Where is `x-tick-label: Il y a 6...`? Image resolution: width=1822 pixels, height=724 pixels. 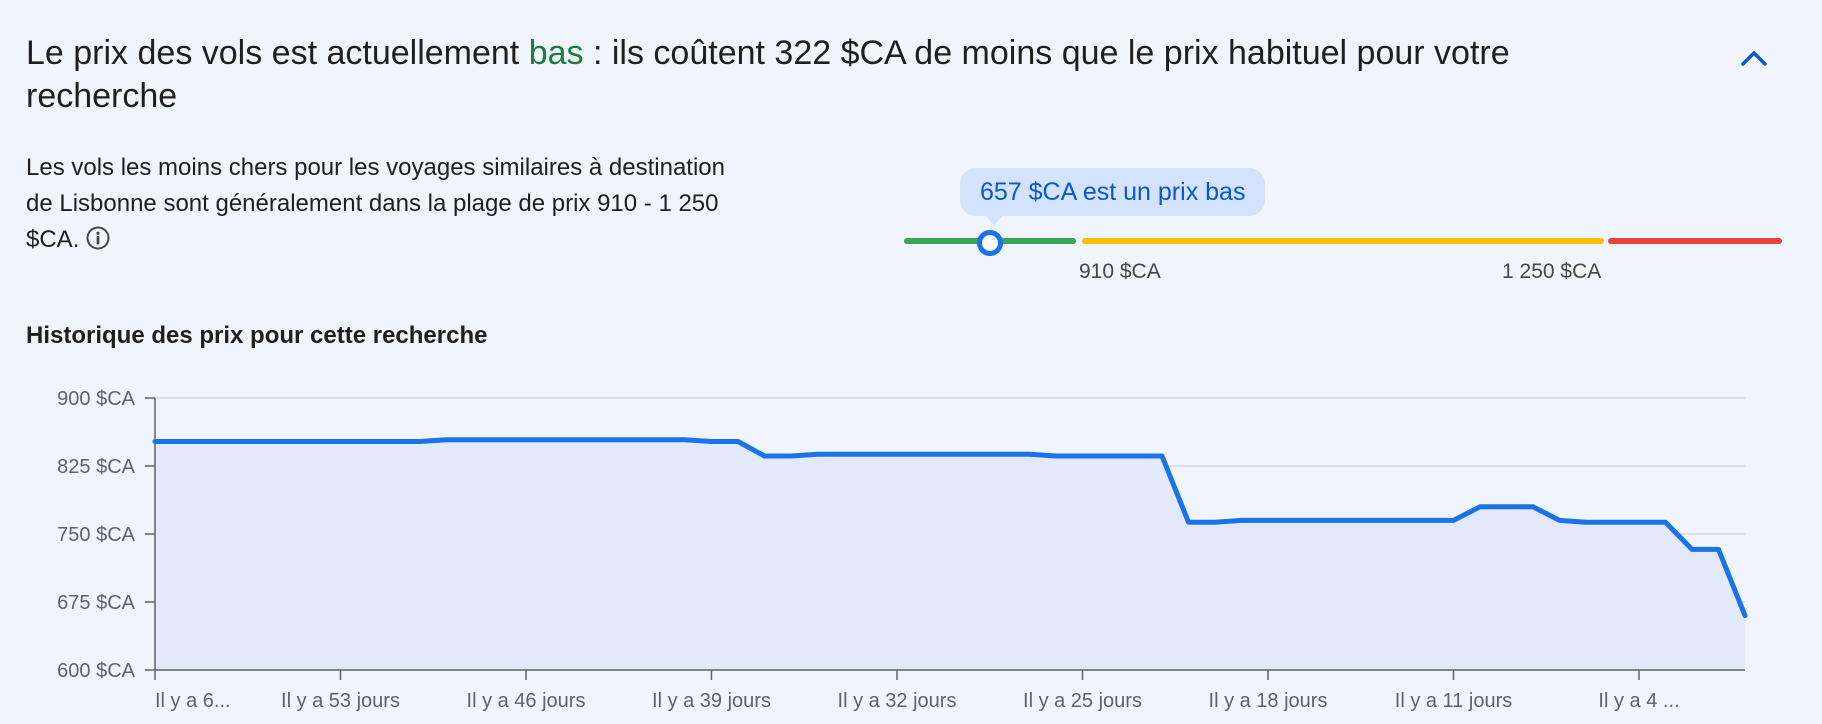
x-tick-label: Il y a 6... is located at coordinates (193, 701).